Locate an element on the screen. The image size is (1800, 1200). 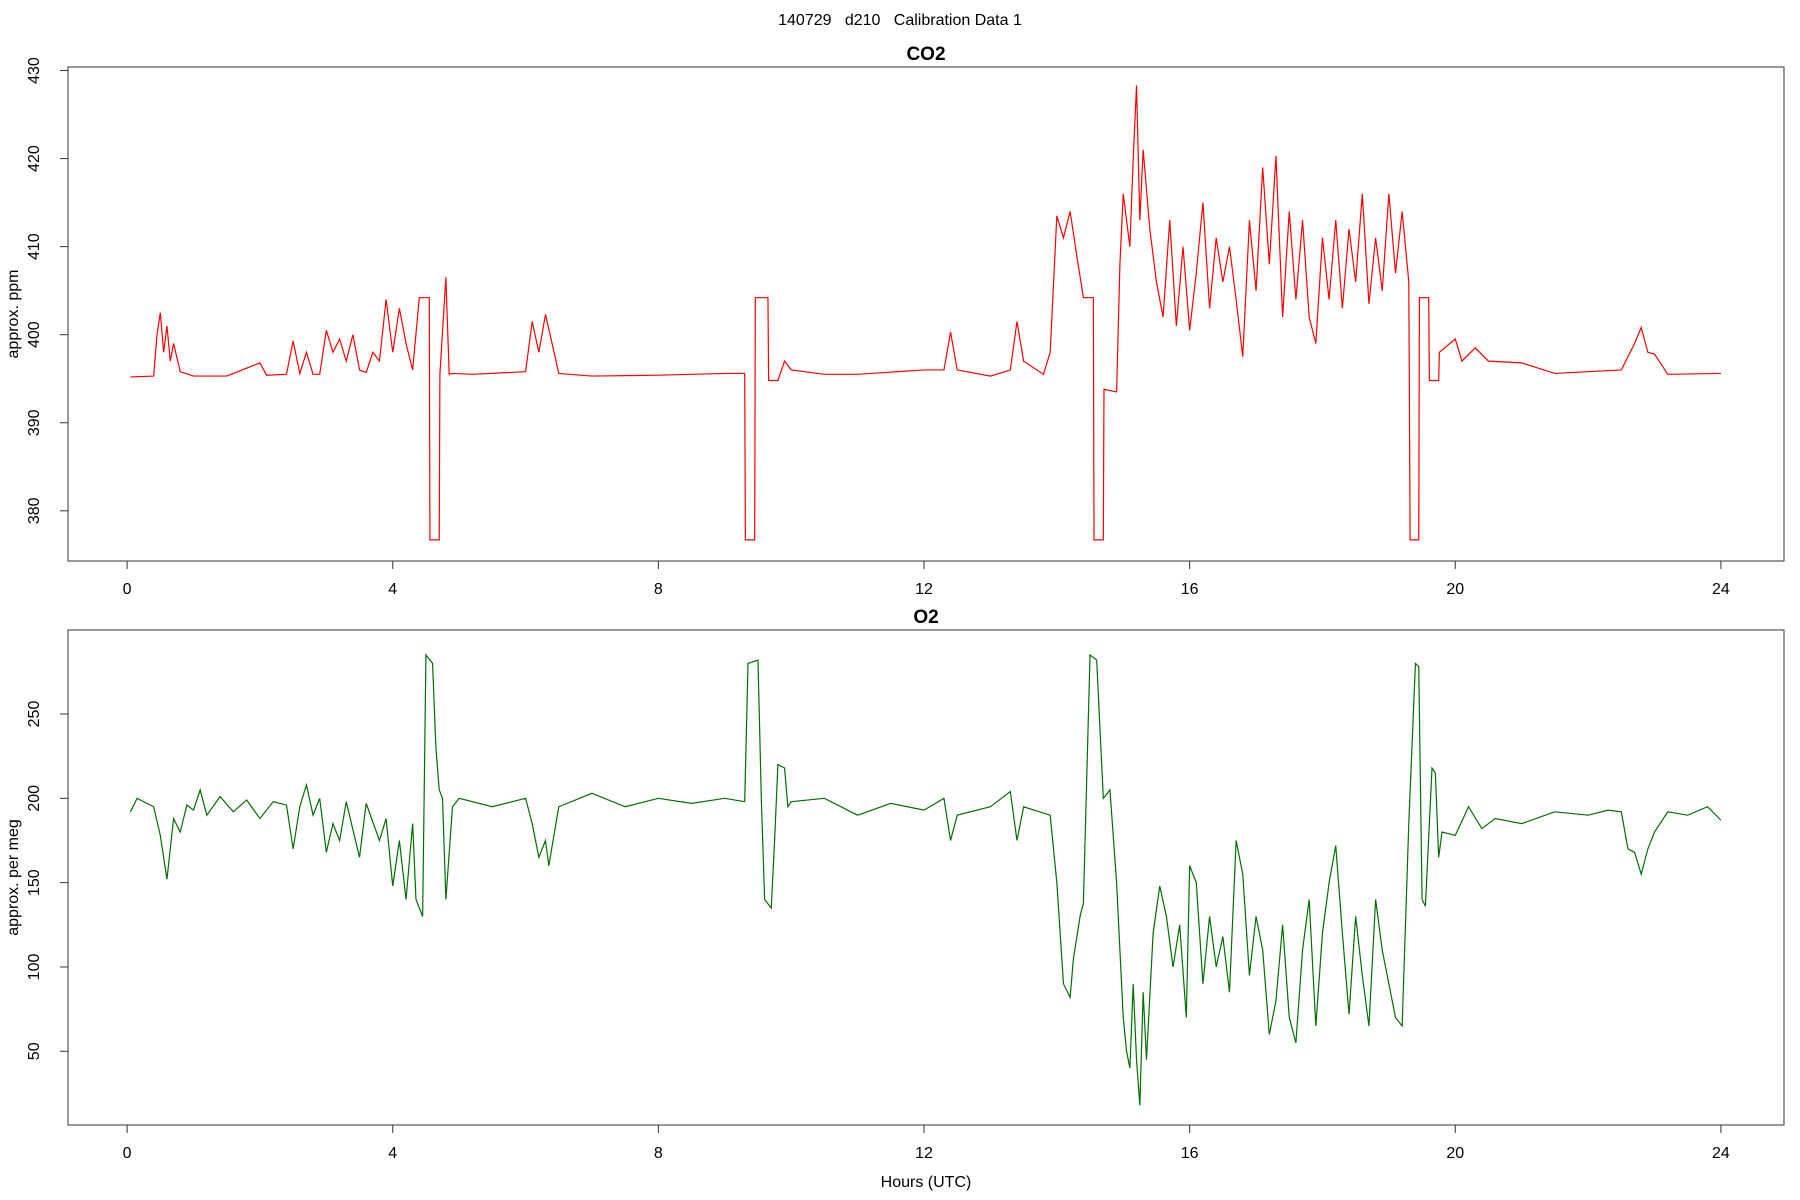
y-axis-label: approx. per meg is located at coordinates (13, 877).